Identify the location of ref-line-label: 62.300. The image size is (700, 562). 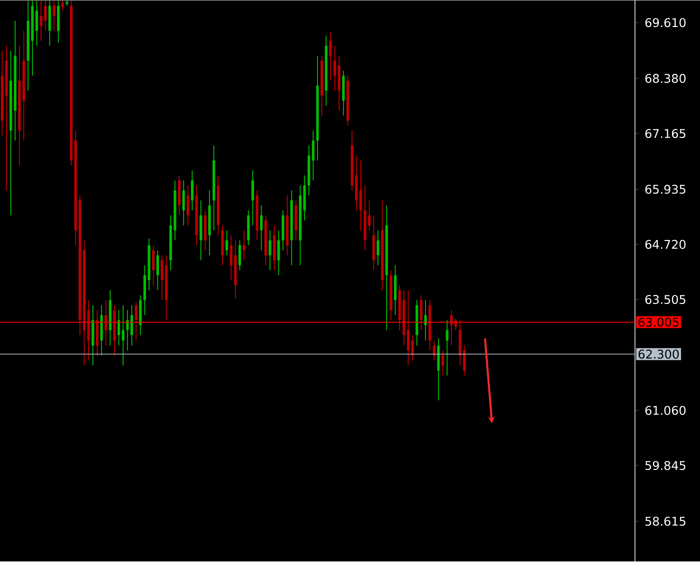
(658, 354).